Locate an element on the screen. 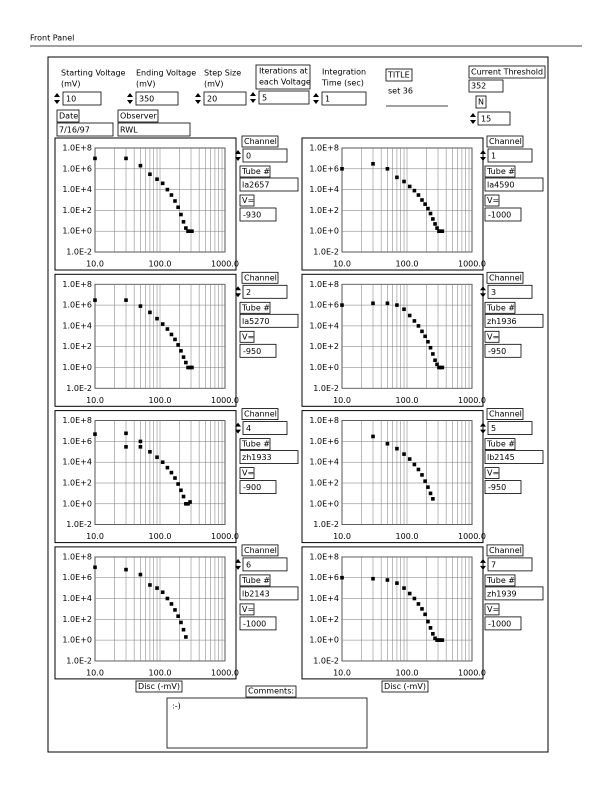 The height and width of the screenshot is (792, 612). control-label: (mV) is located at coordinates (214, 84).